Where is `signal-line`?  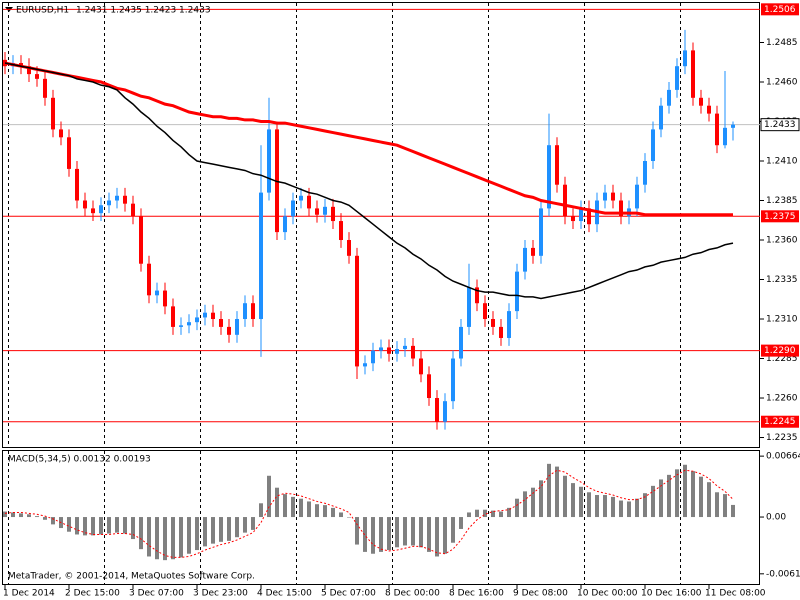 signal-line is located at coordinates (369, 513).